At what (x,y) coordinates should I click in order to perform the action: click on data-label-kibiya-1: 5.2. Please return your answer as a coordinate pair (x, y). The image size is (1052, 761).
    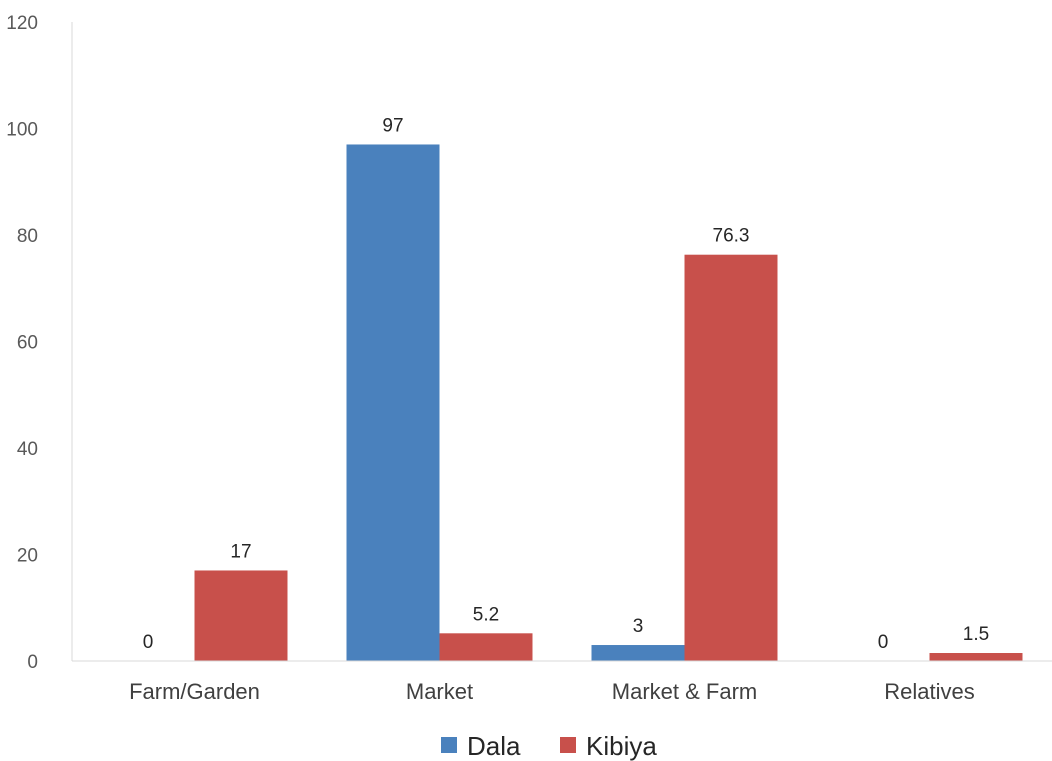
    Looking at the image, I should click on (486, 614).